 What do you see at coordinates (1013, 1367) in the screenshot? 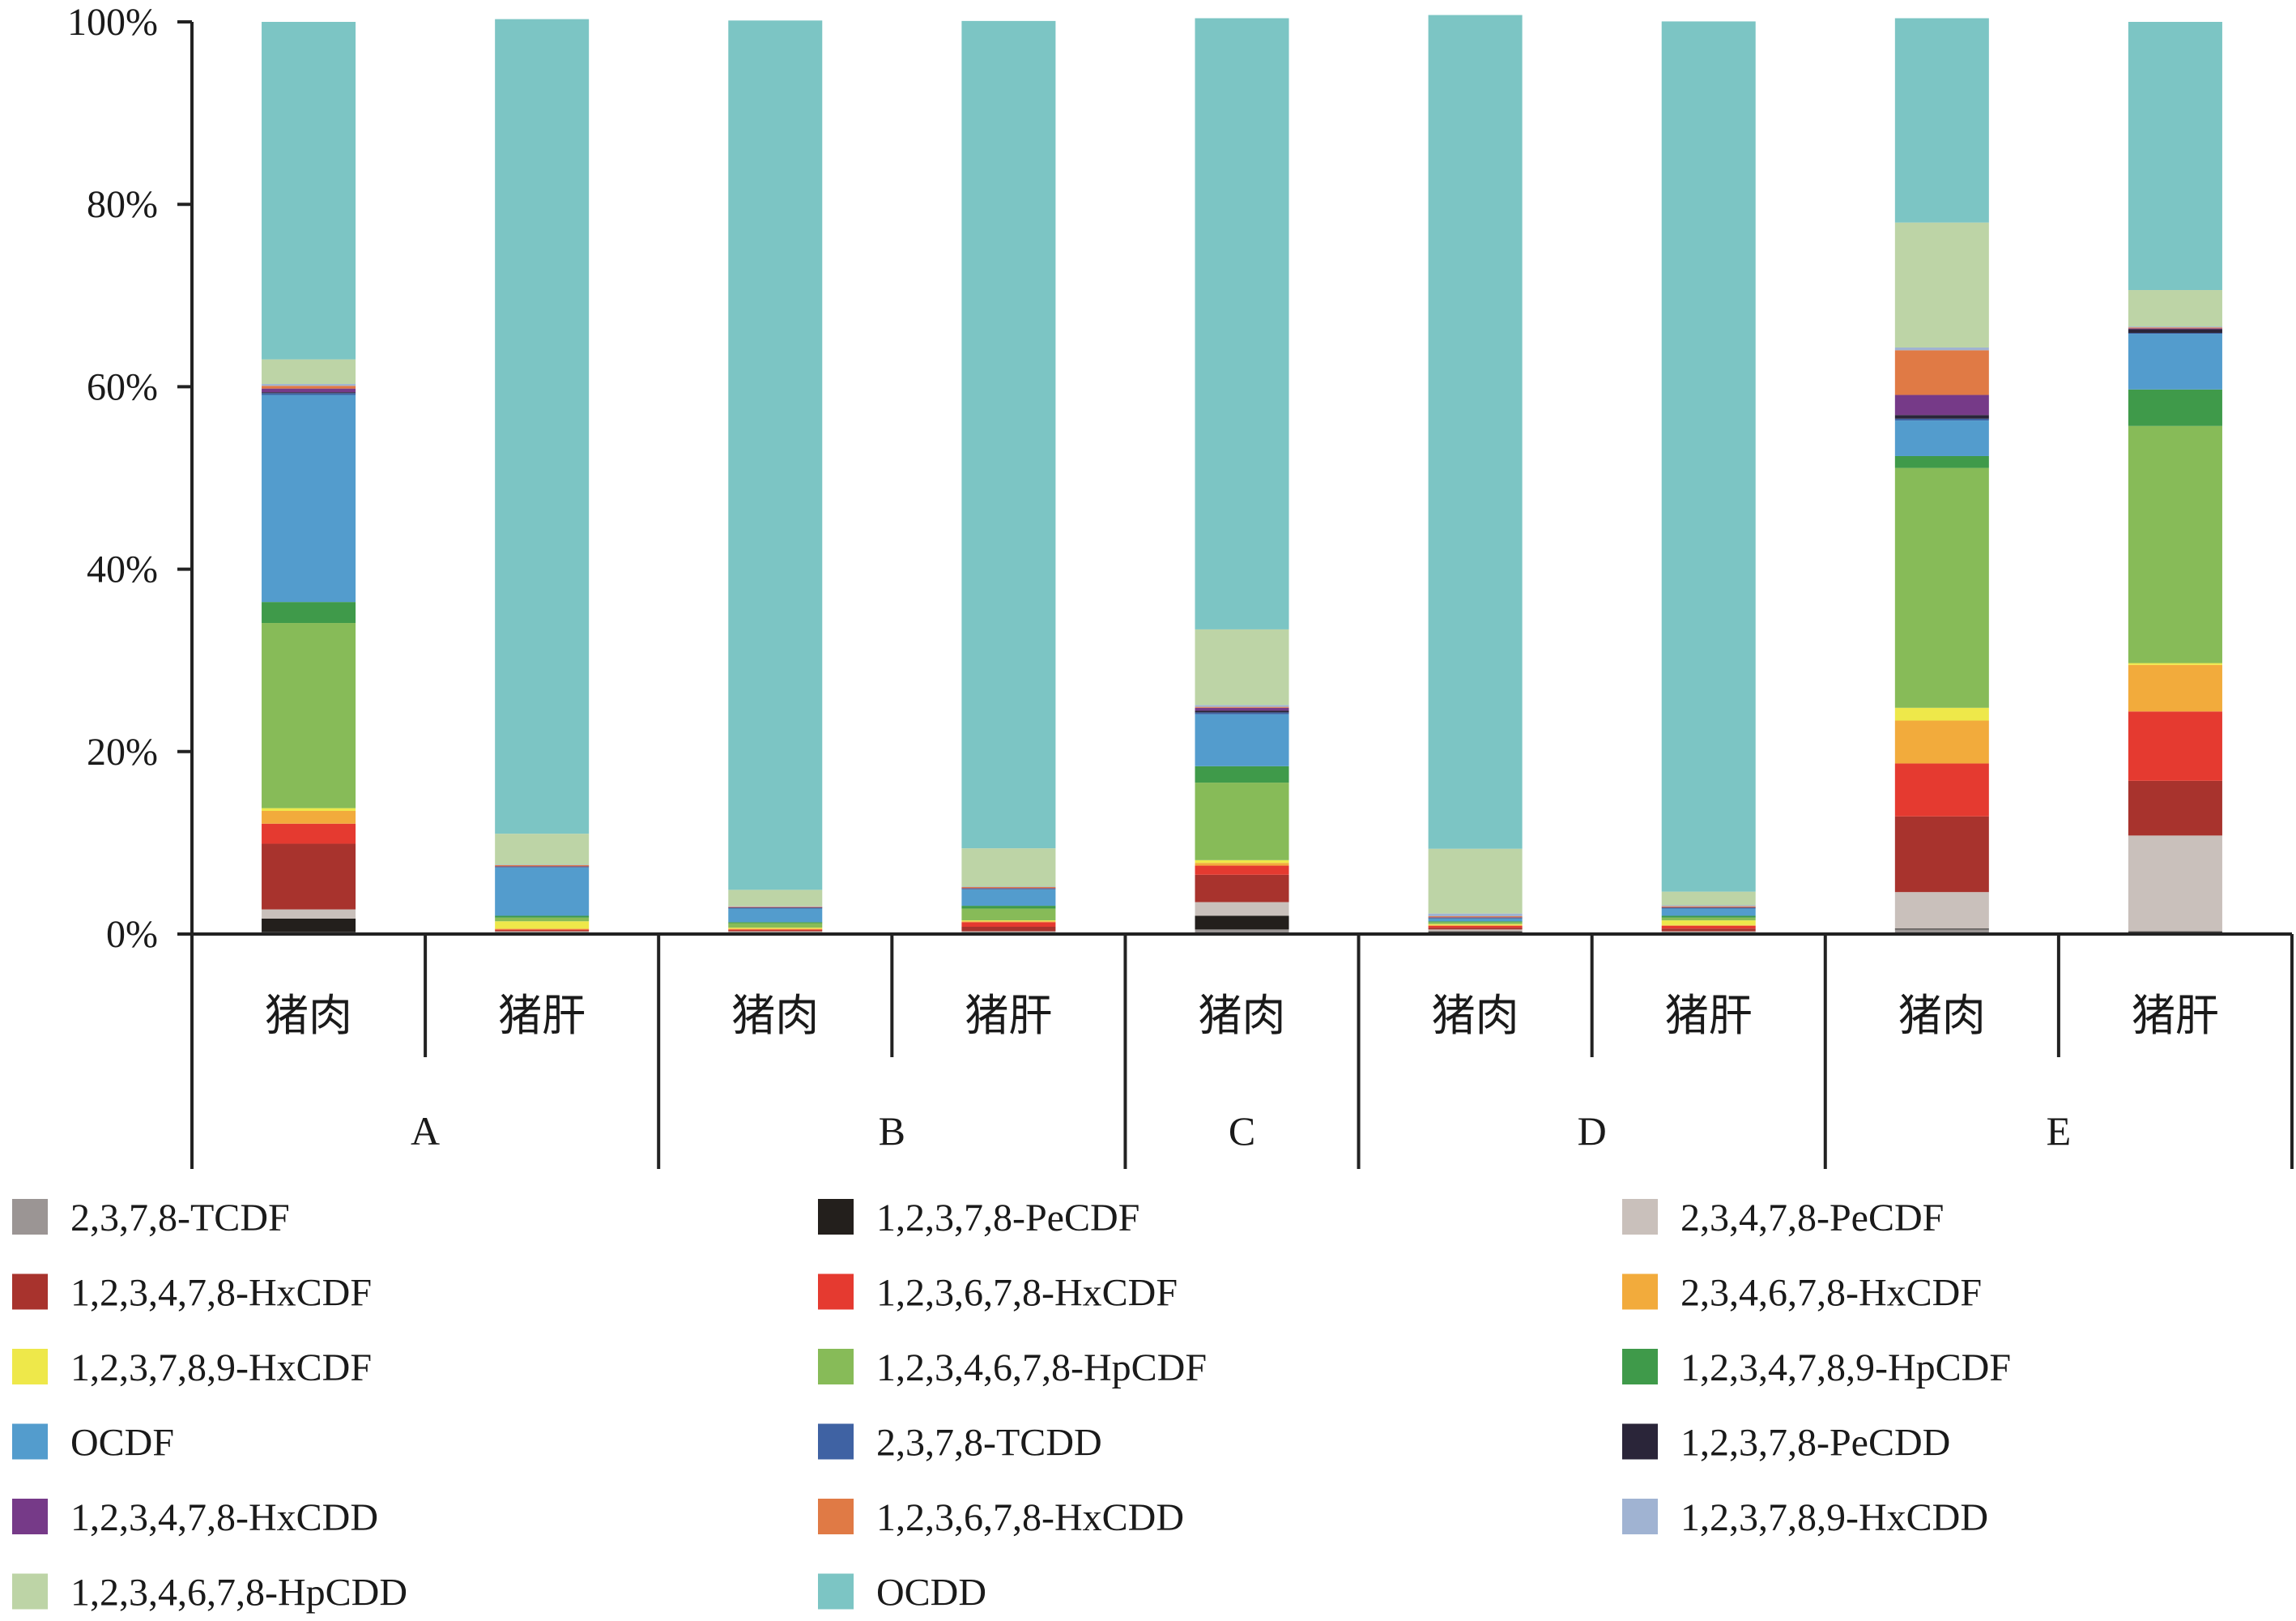
I see `legend-item: 1,2,3,4,6,7,8-HpCDF` at bounding box center [1013, 1367].